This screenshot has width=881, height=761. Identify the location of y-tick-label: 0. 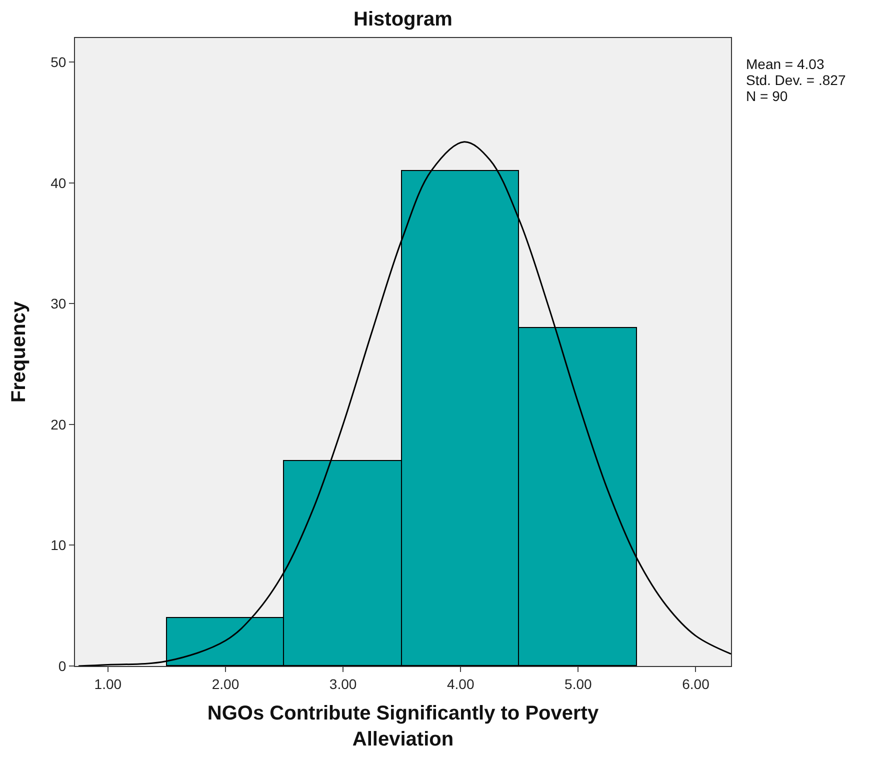
(62, 666).